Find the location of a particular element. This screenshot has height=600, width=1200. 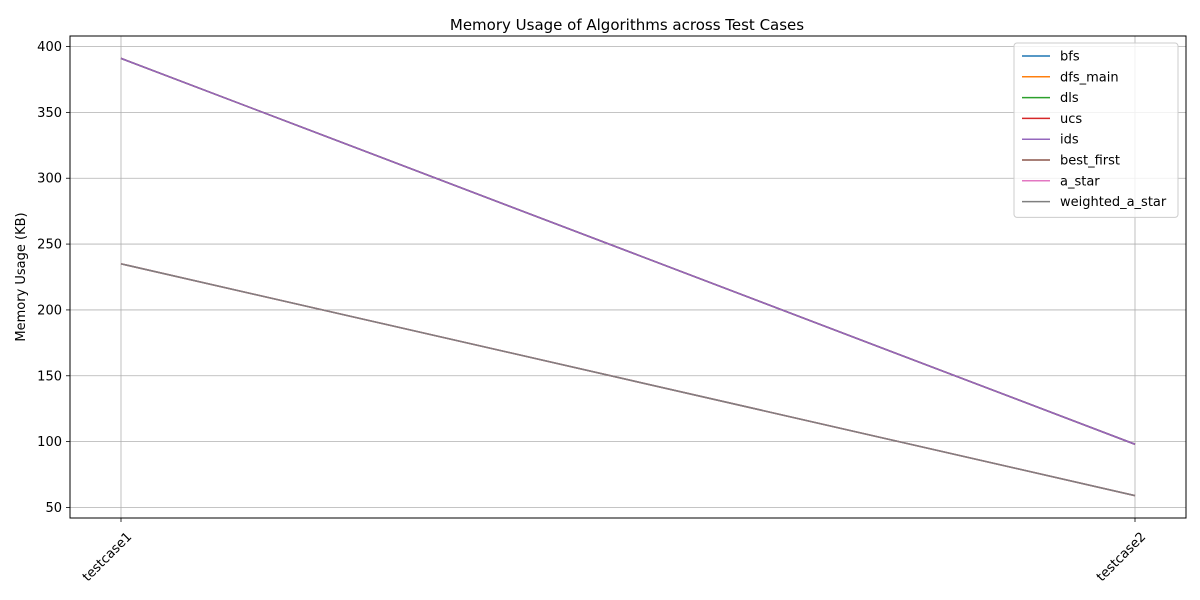

legend-box is located at coordinates (1096, 130).